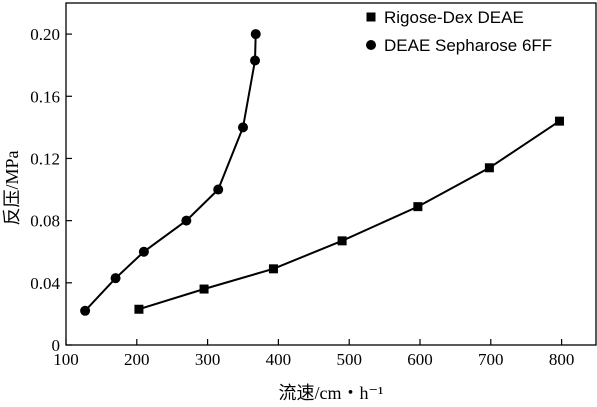 The width and height of the screenshot is (597, 407). I want to click on x-tick-label: 500, so click(349, 359).